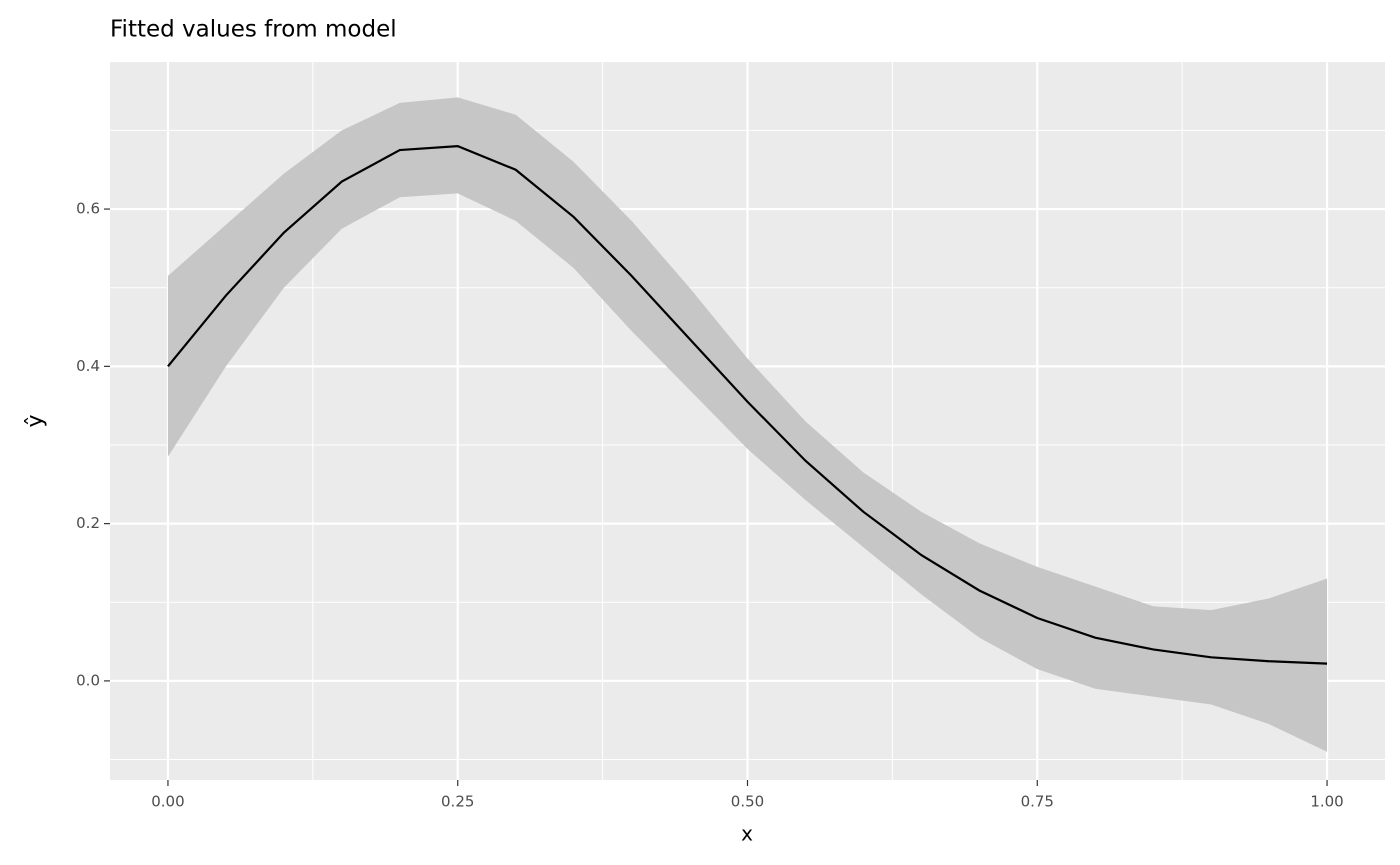  I want to click on x-tick-label: 0.75, so click(1037, 802).